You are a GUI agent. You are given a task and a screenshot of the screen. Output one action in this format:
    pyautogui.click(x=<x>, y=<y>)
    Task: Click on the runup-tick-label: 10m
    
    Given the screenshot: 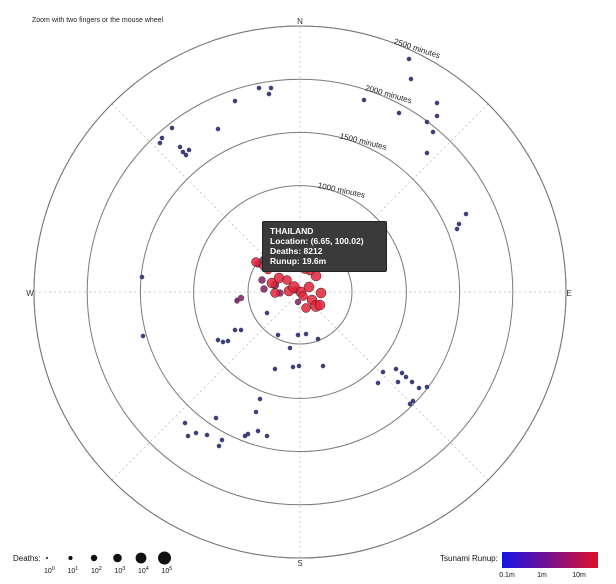 What is the action you would take?
    pyautogui.click(x=579, y=575)
    